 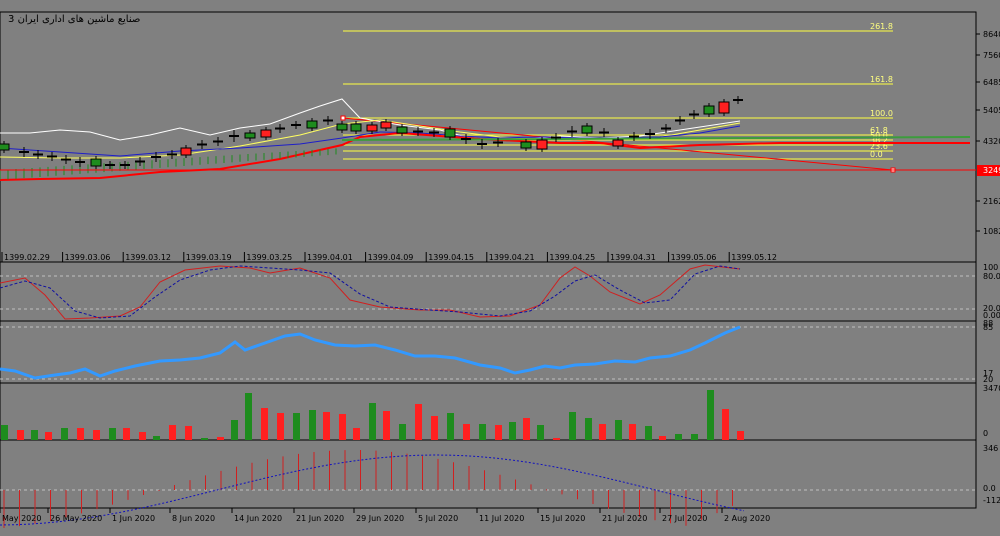 I want to click on fib-level-label: 161.8, so click(x=881, y=79).